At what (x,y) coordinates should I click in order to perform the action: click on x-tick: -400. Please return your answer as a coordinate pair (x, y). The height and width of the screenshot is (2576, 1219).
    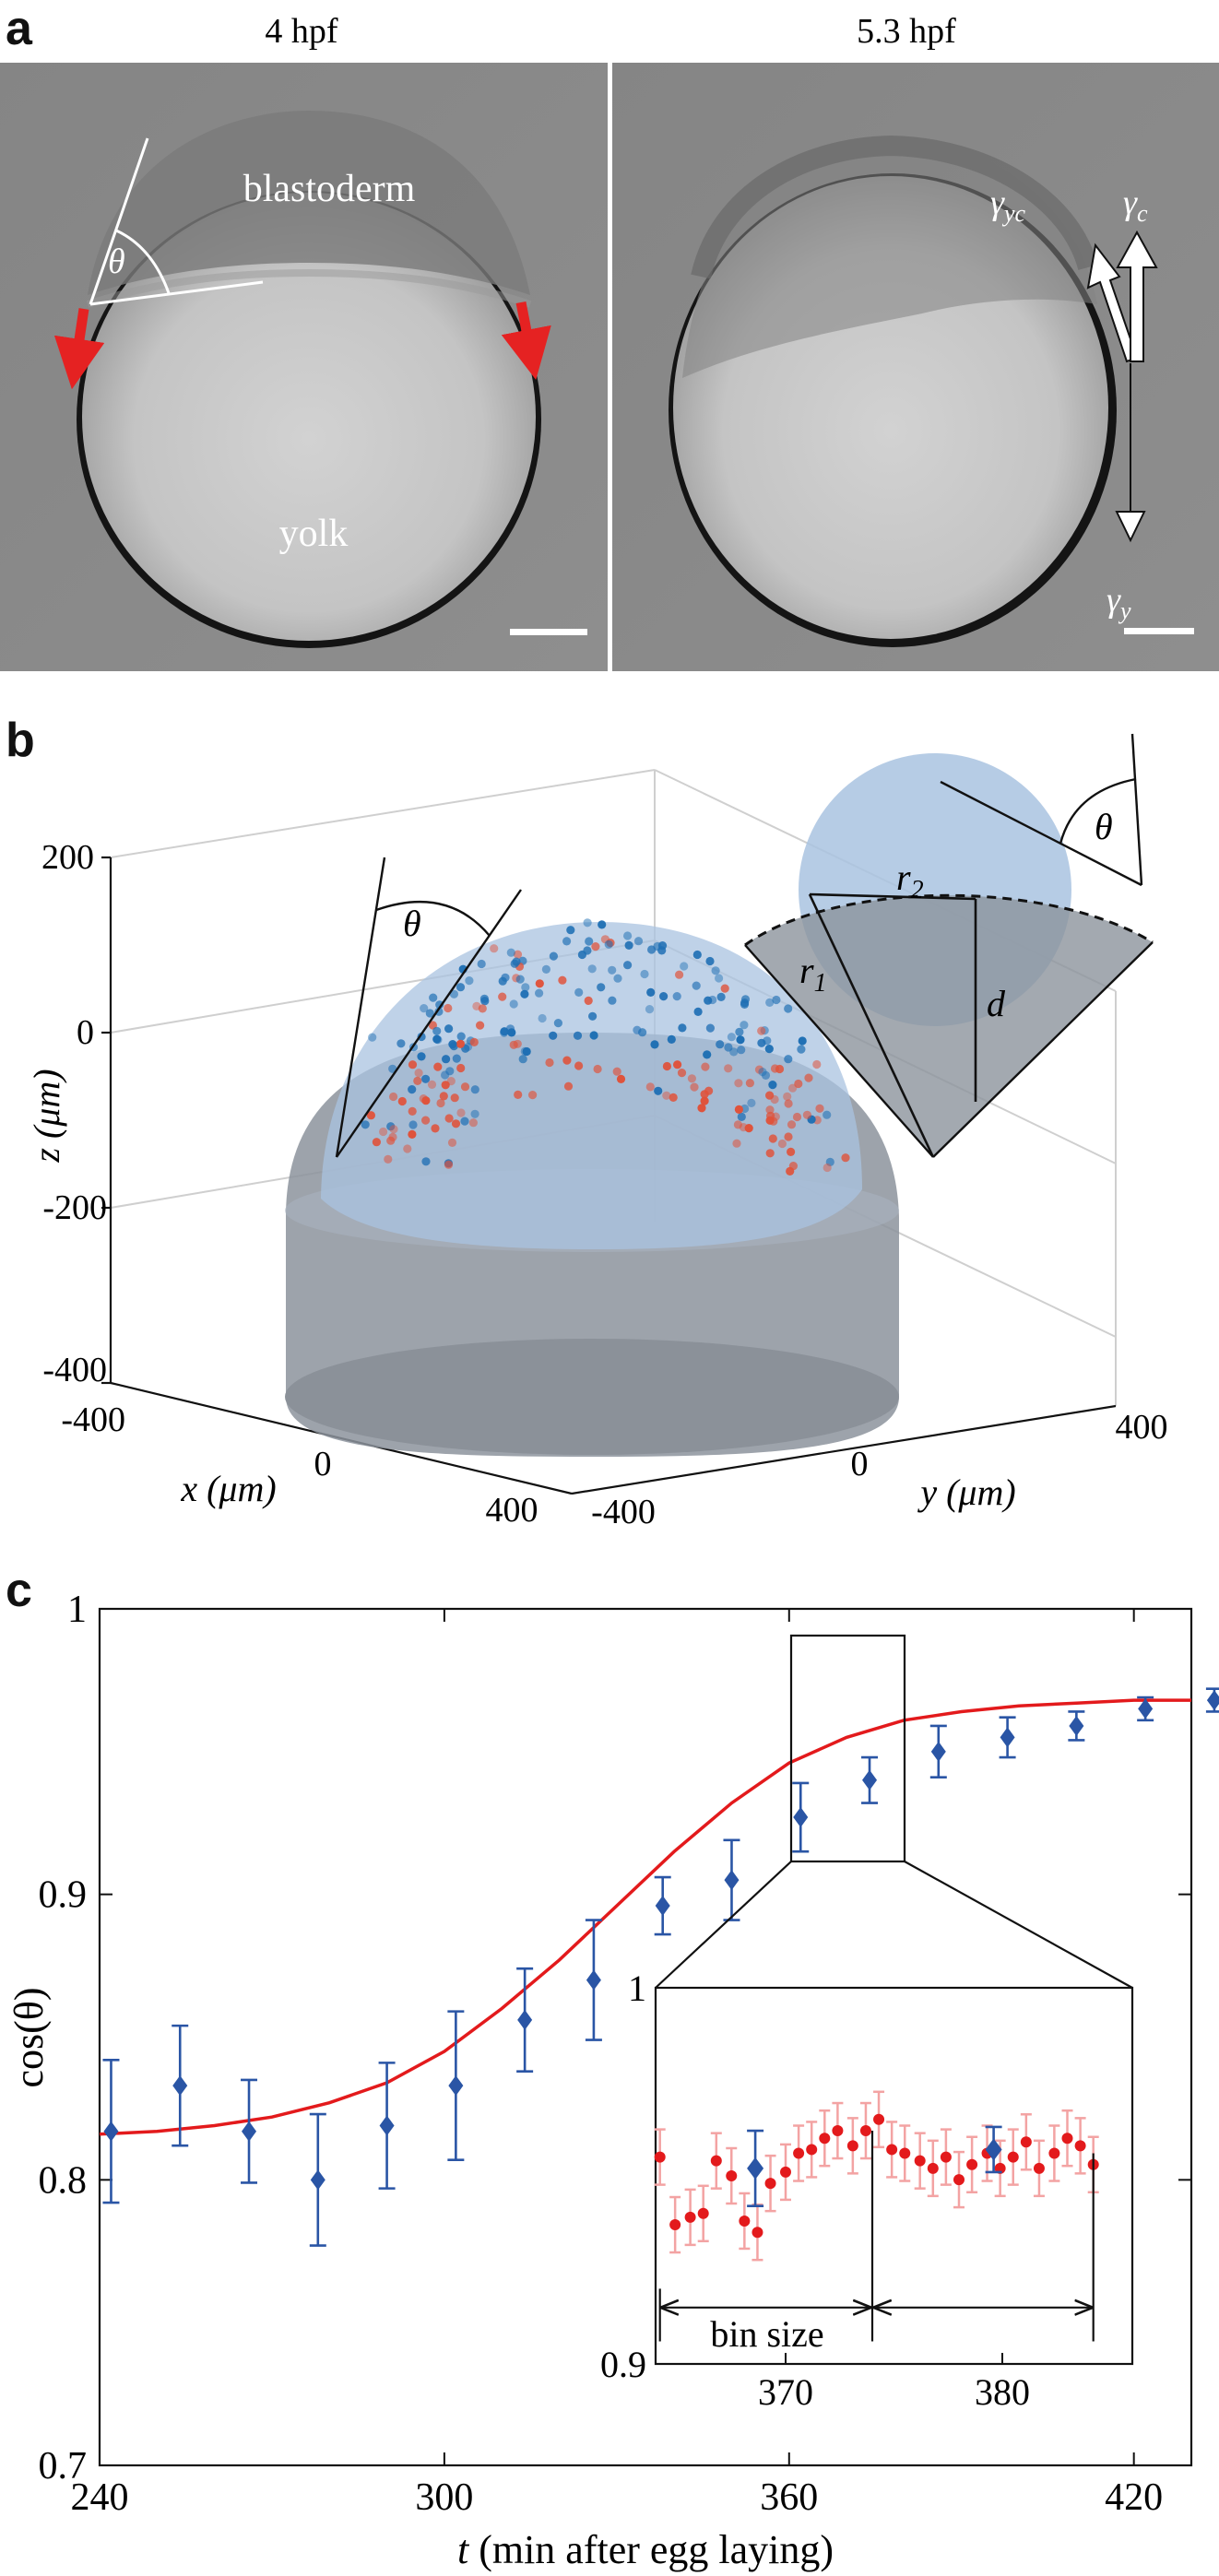
    Looking at the image, I should click on (93, 1419).